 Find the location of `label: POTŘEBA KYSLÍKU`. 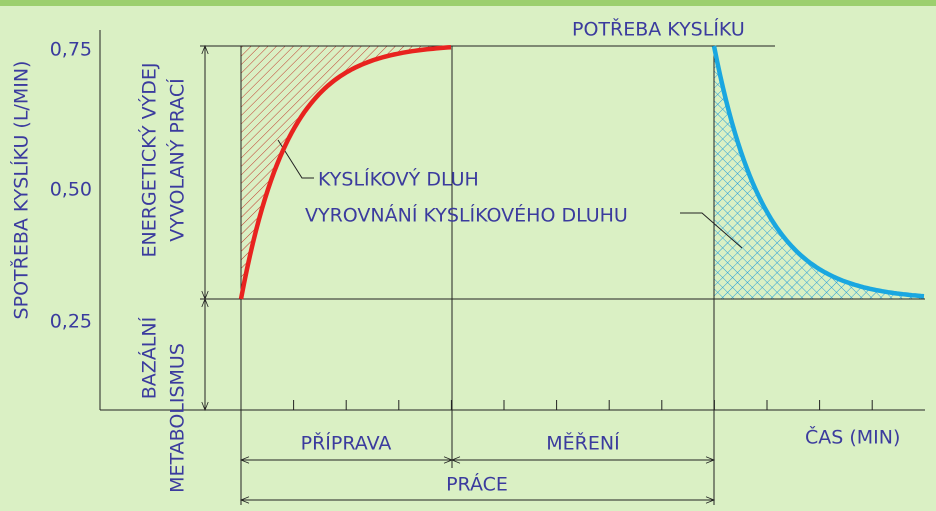

label: POTŘEBA KYSLÍKU is located at coordinates (658, 29).